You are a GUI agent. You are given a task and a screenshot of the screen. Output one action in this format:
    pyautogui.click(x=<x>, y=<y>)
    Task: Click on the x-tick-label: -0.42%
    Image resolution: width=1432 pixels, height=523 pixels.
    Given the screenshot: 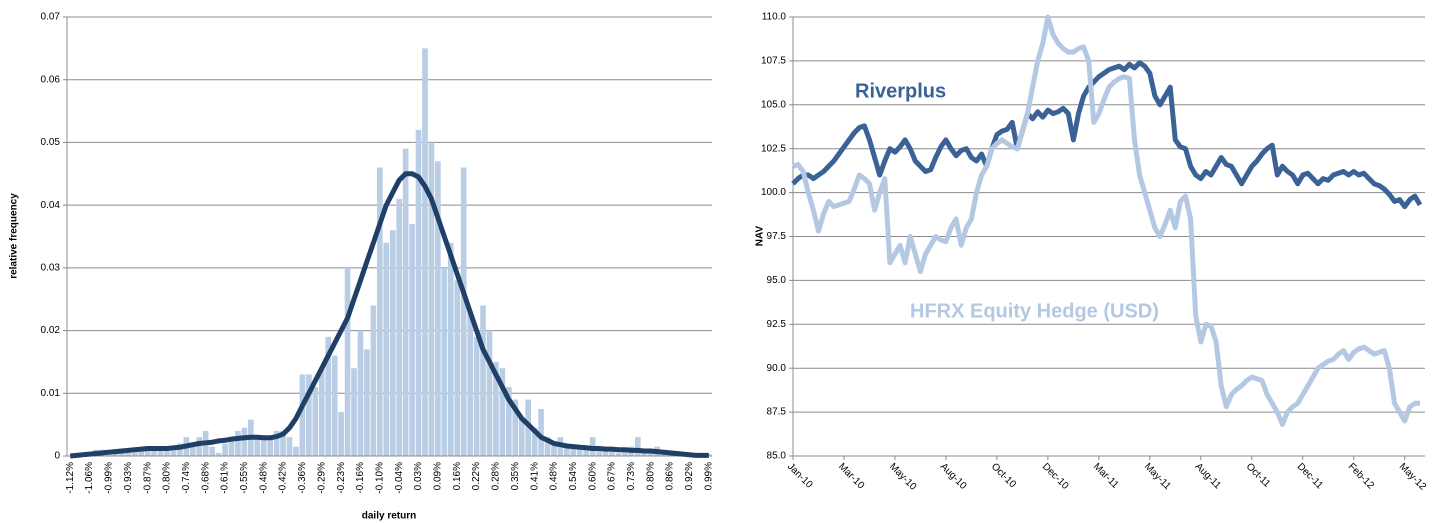 What is the action you would take?
    pyautogui.click(x=283, y=478)
    